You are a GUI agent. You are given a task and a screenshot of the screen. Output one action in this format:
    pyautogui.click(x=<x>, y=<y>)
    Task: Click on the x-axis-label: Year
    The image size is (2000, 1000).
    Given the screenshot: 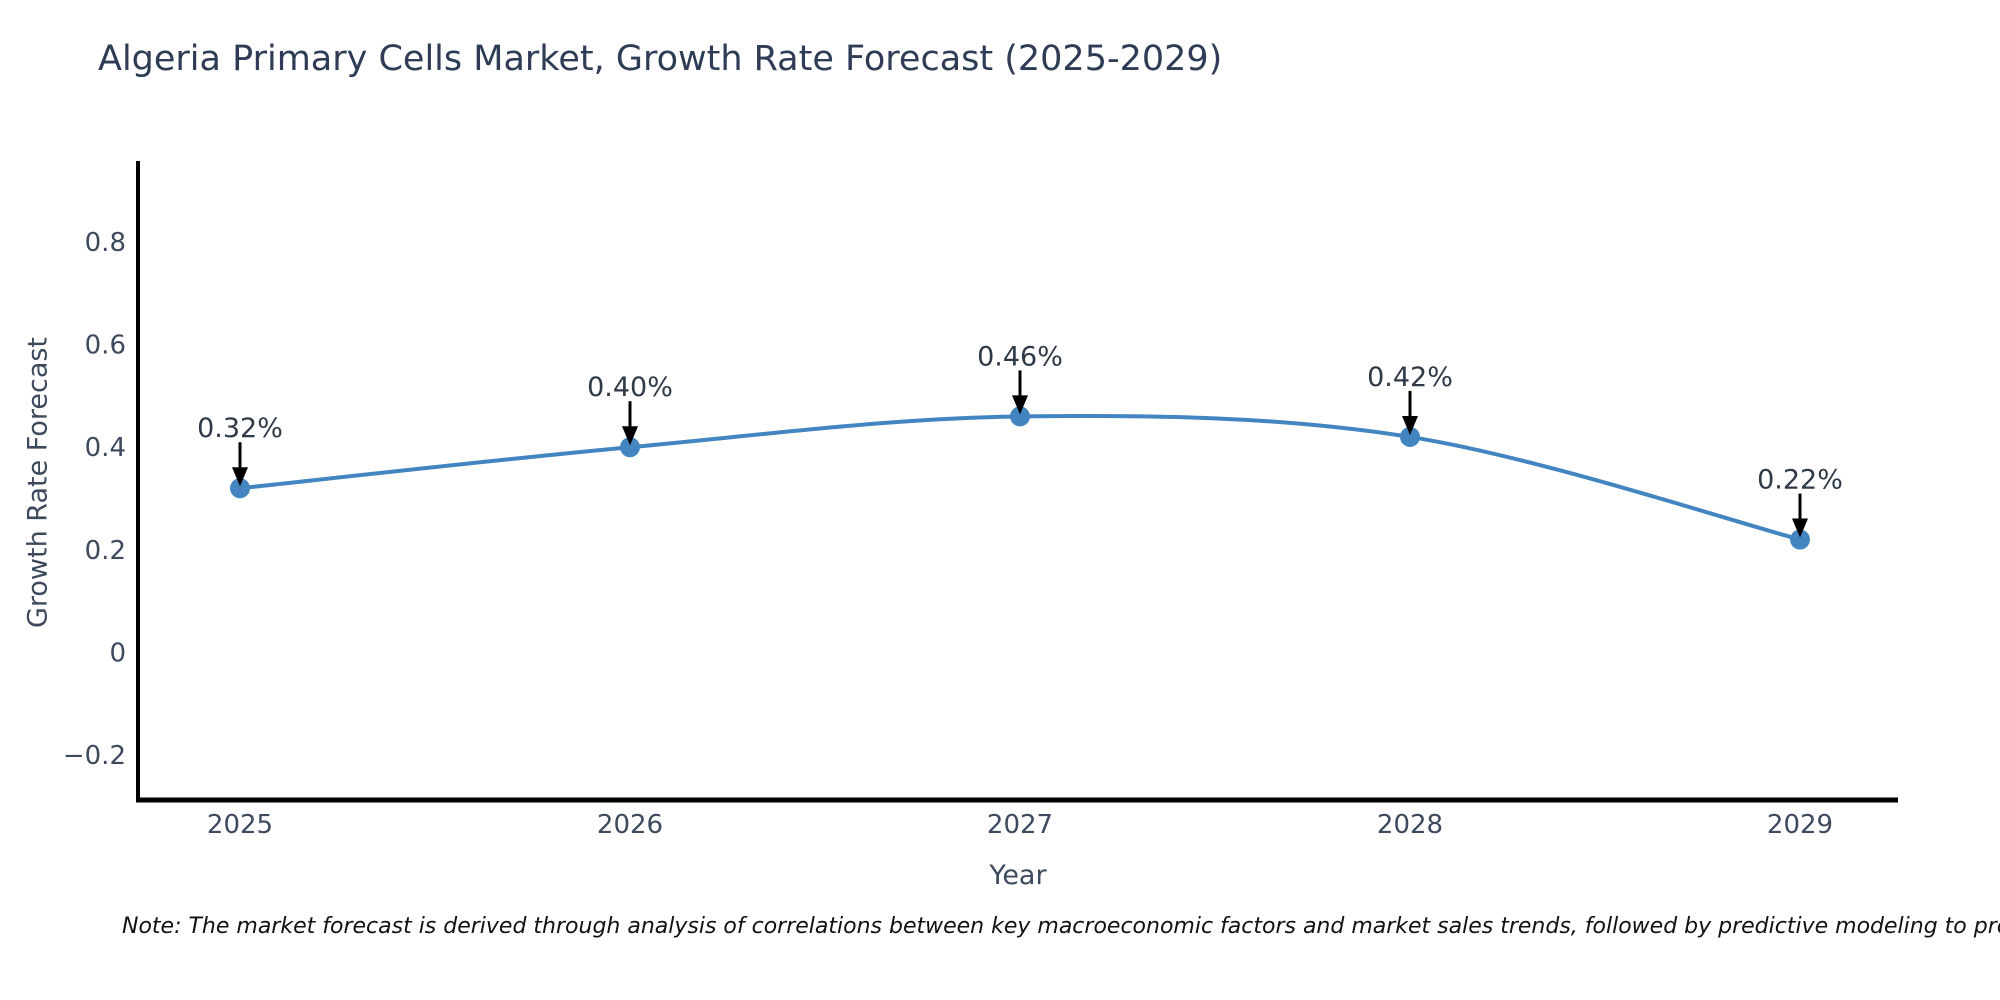 What is the action you would take?
    pyautogui.click(x=1018, y=875)
    